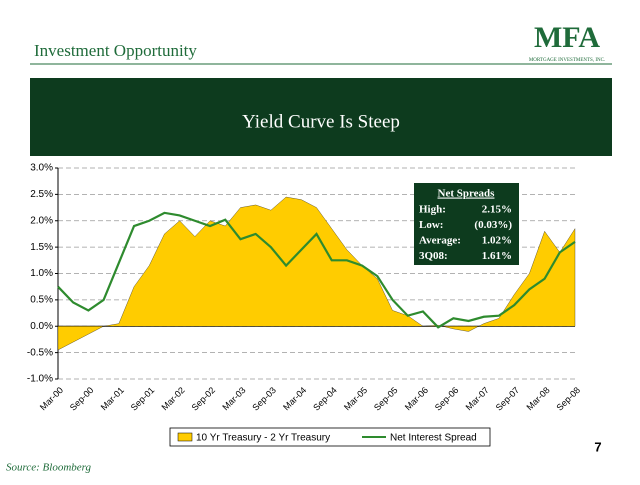 The width and height of the screenshot is (640, 485). I want to click on x-tick-label: Sep-05, so click(386, 399).